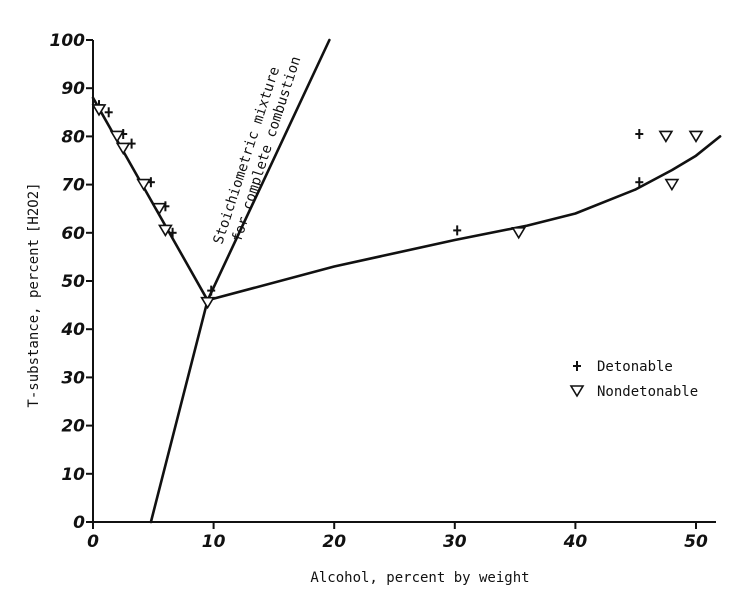 The width and height of the screenshot is (750, 604). What do you see at coordinates (150, 199) in the screenshot?
I see `curve-left-boundary` at bounding box center [150, 199].